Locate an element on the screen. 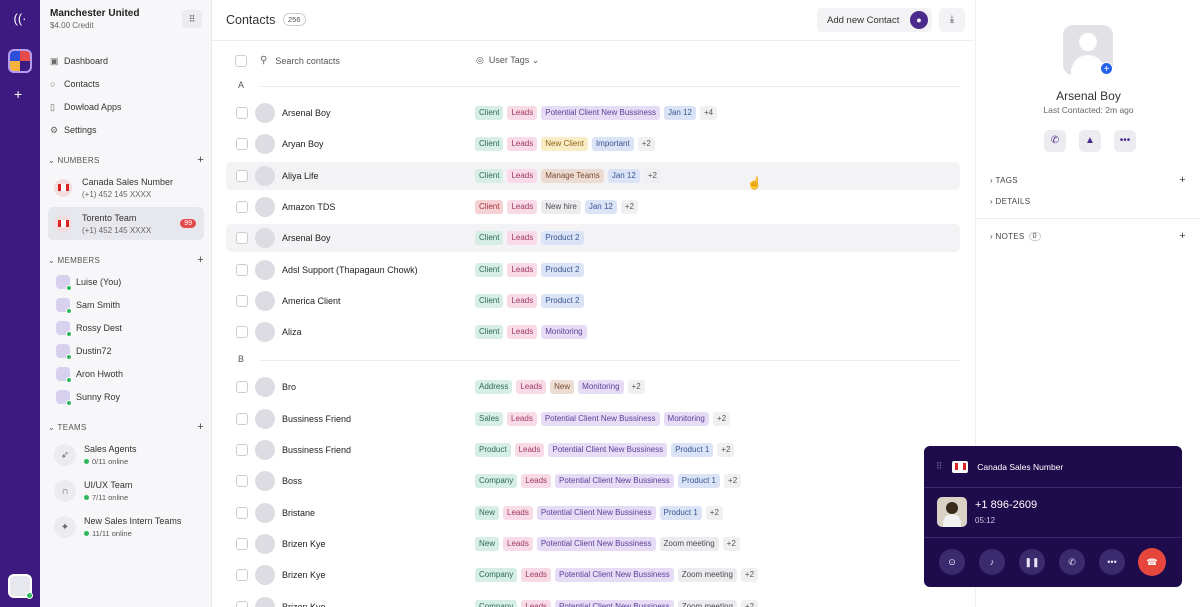 Image resolution: width=1200 pixels, height=607 pixels. transfer-button: ✆ is located at coordinates (1072, 562).